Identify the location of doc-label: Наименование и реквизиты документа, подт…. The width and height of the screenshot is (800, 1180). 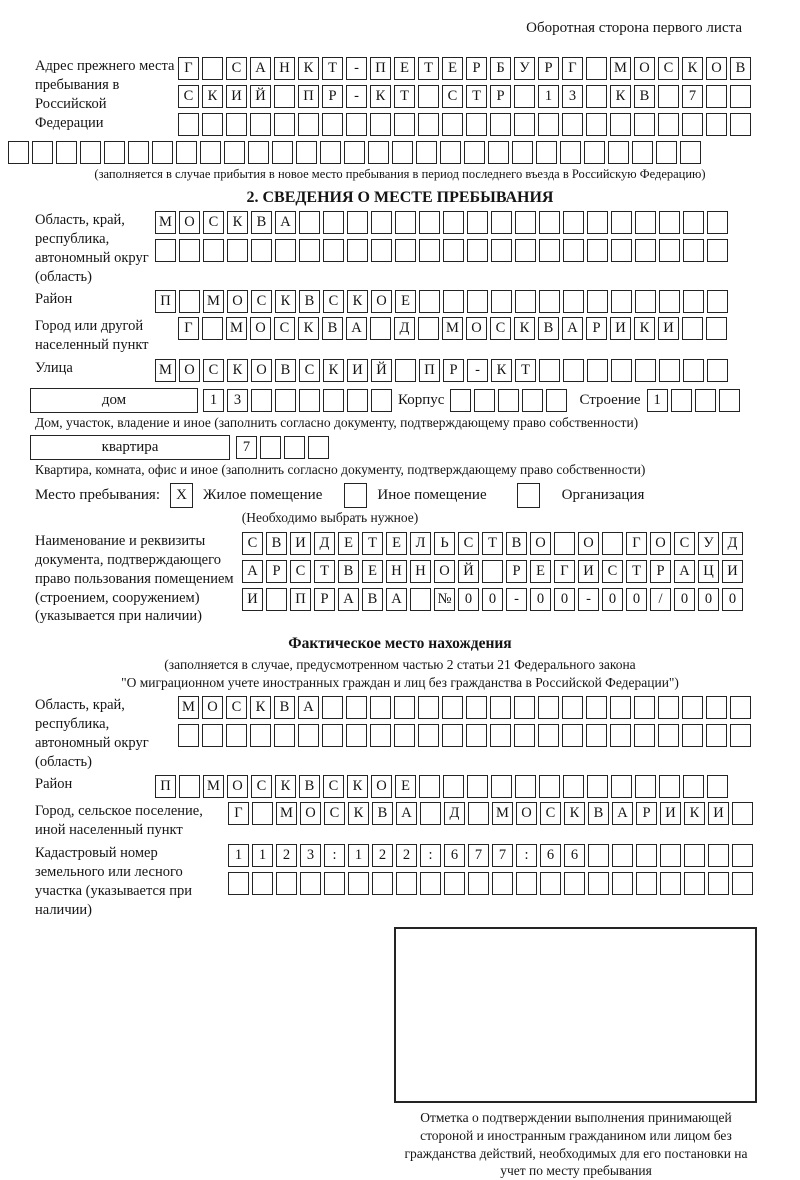
(134, 579).